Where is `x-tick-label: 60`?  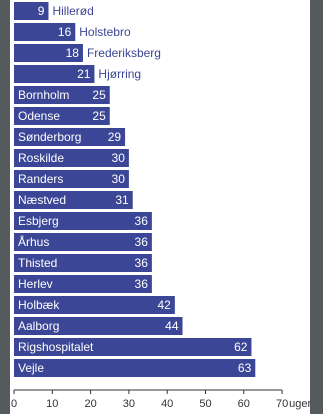 x-tick-label: 60 is located at coordinates (244, 404).